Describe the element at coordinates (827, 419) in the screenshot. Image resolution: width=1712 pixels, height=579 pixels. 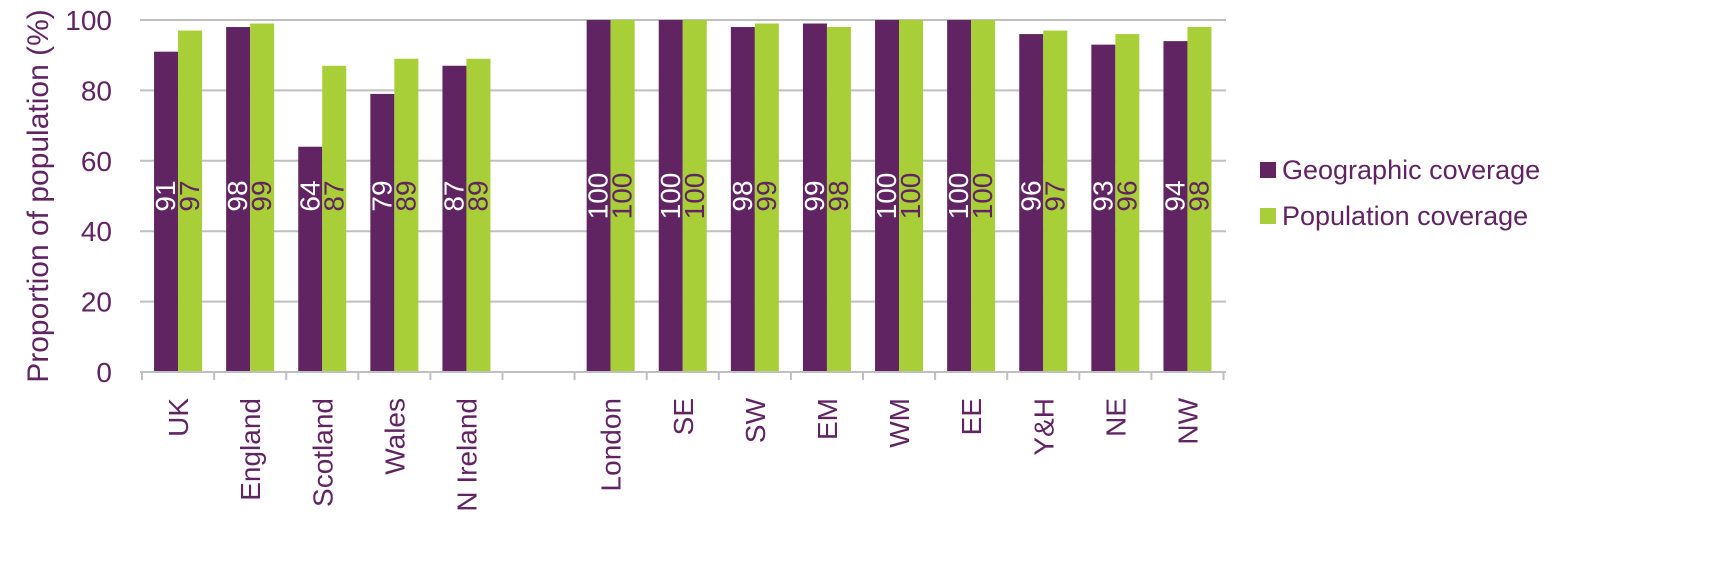
I see `x-tick-label: EM` at that location.